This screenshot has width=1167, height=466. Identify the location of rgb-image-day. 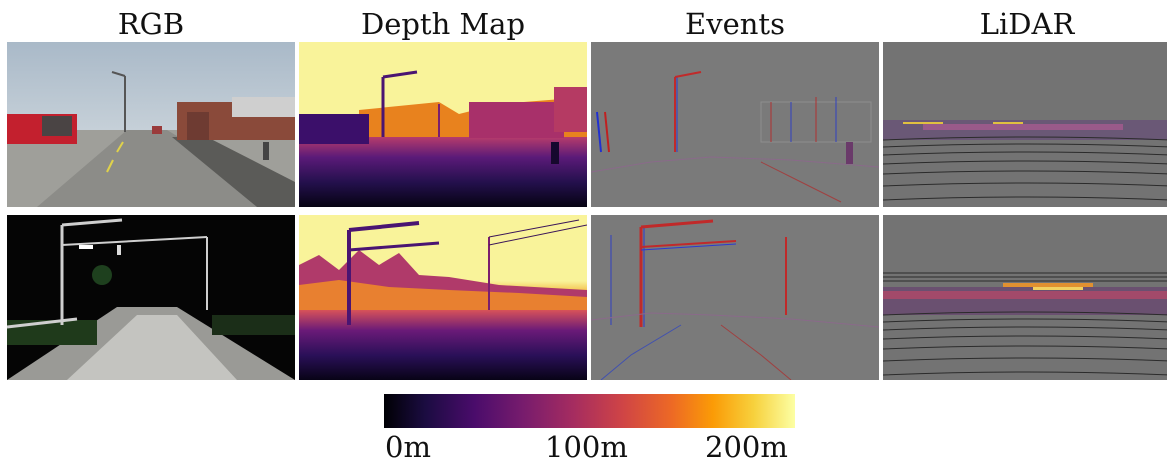
(151, 124).